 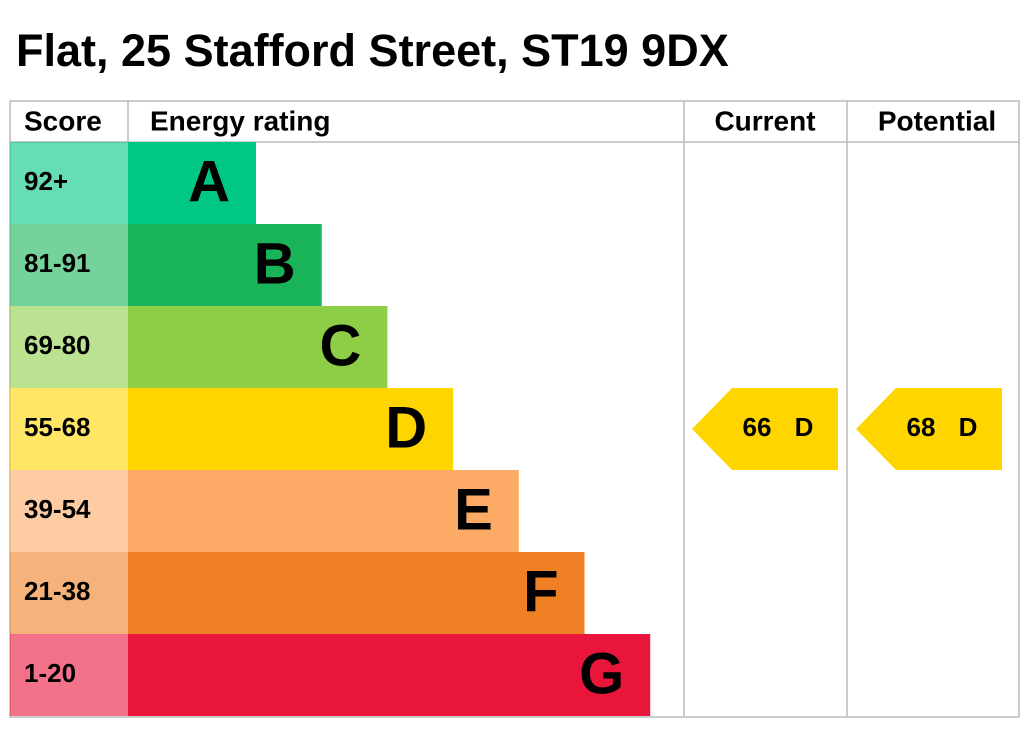 I want to click on header-score: Score, so click(x=63, y=120).